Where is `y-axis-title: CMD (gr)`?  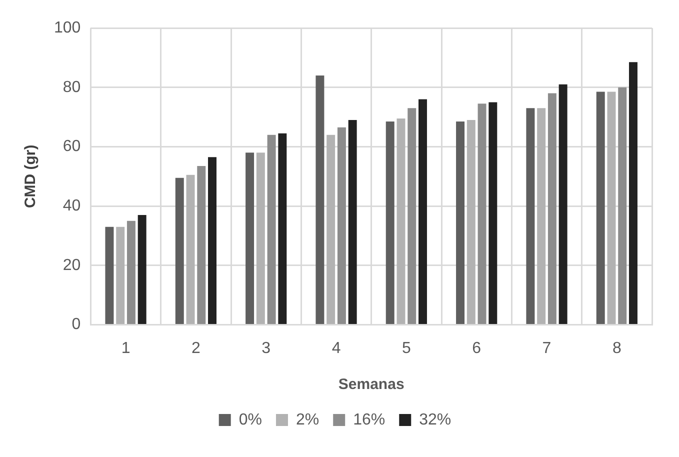 y-axis-title: CMD (gr) is located at coordinates (31, 176).